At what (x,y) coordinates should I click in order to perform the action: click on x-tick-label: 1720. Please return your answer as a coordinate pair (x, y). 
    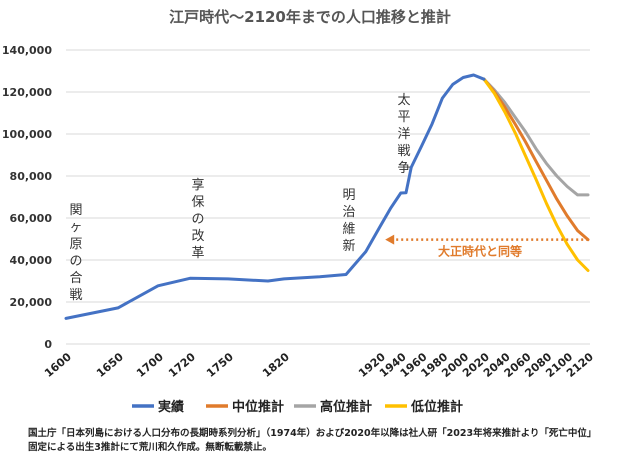
    Looking at the image, I should click on (182, 365).